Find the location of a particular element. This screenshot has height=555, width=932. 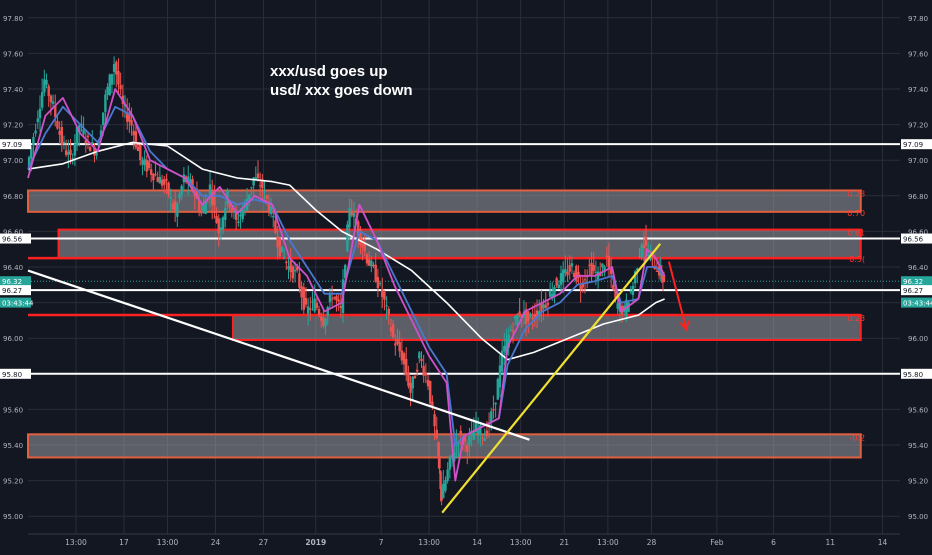

price-tag-label: 96.32 is located at coordinates (913, 282).